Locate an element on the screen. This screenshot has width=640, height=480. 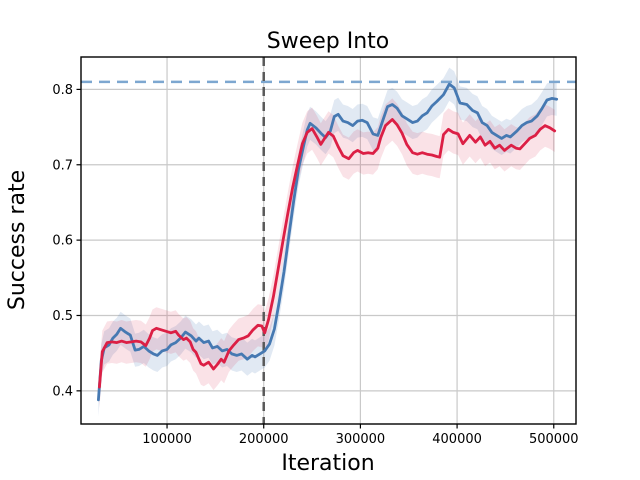
y-axis-label: Success rate is located at coordinates (17, 240).